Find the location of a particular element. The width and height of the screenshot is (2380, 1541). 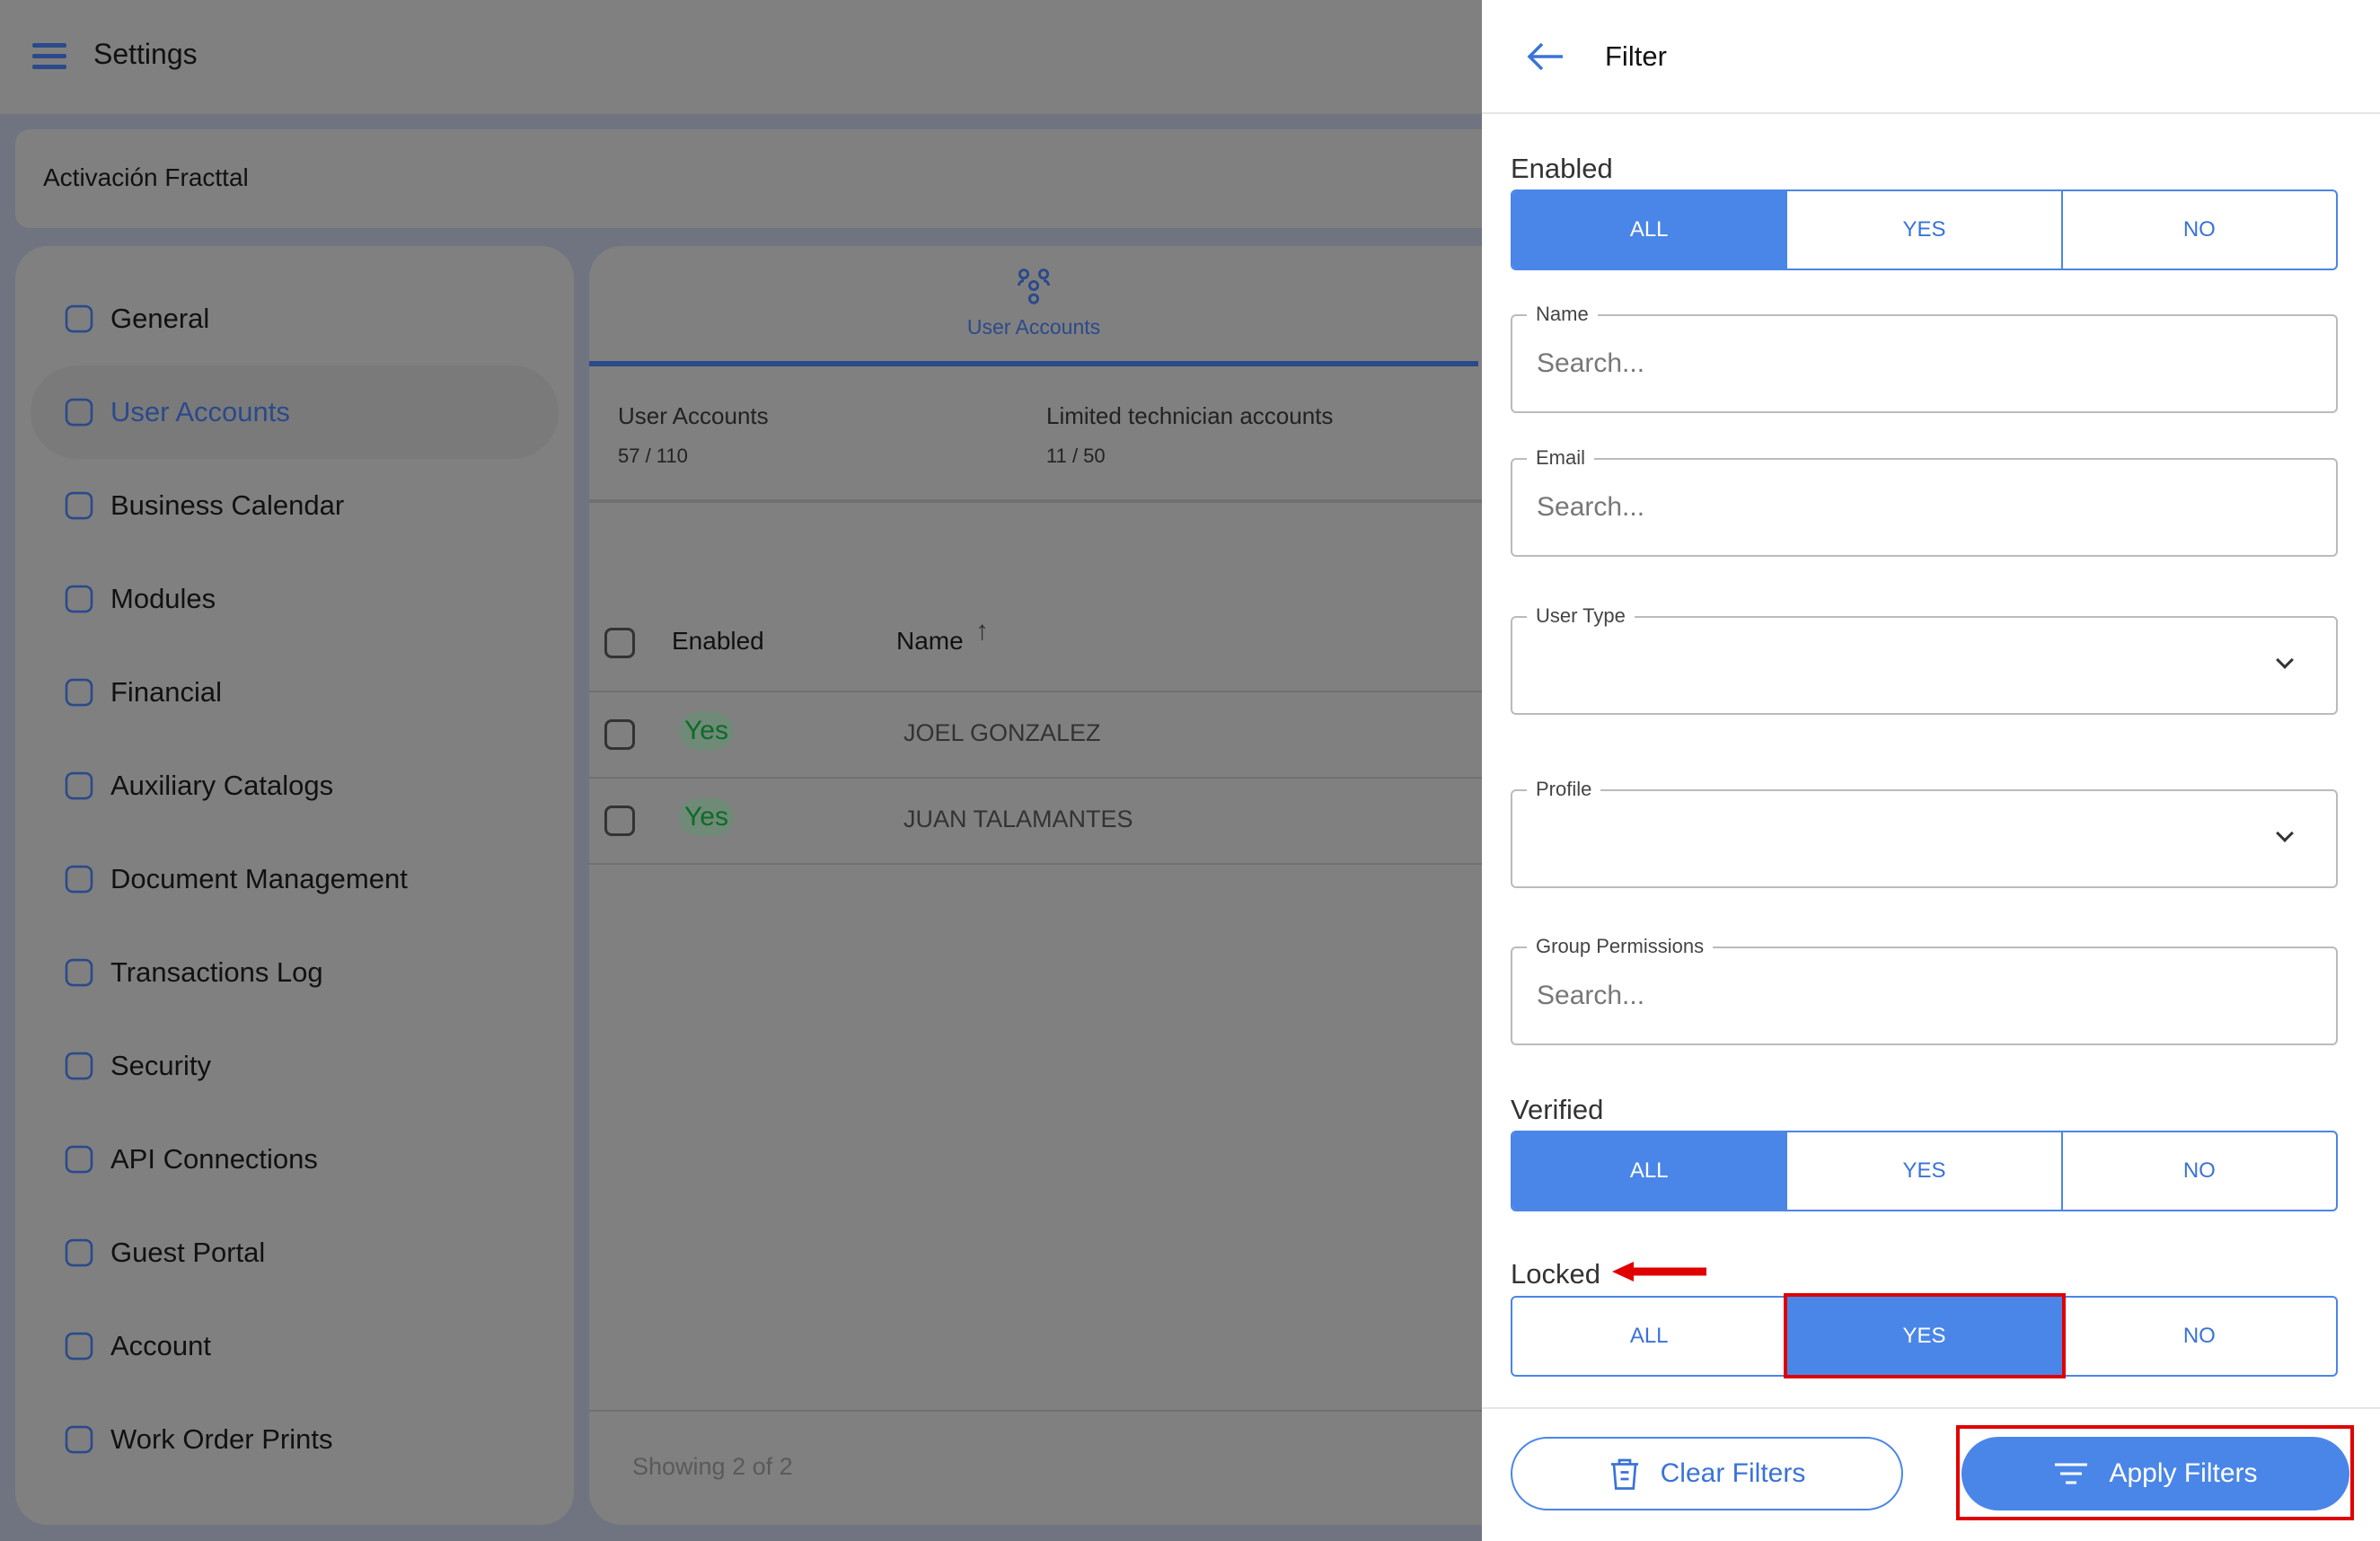

sidebar-item-account: Account is located at coordinates (136, 1347).